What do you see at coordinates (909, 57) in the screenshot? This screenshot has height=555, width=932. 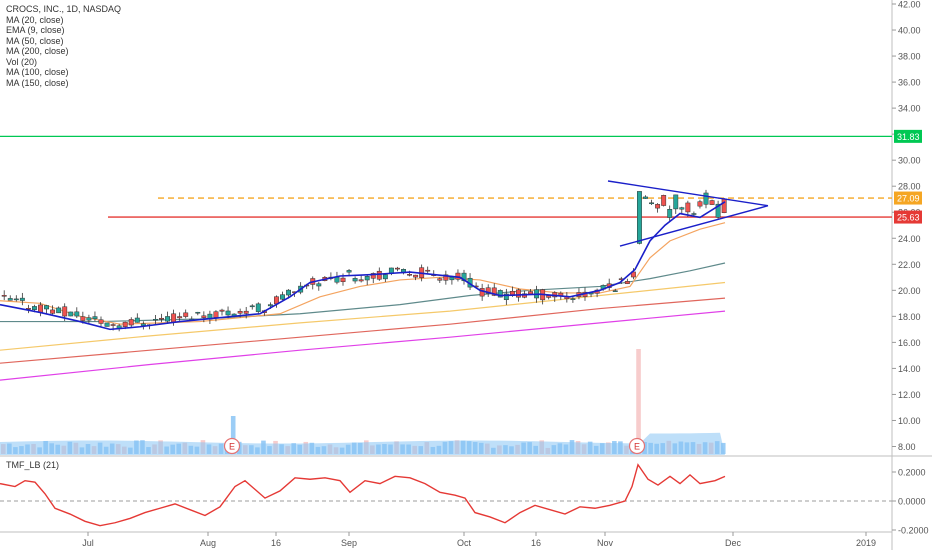 I see `y-tick-label: 38.00` at bounding box center [909, 57].